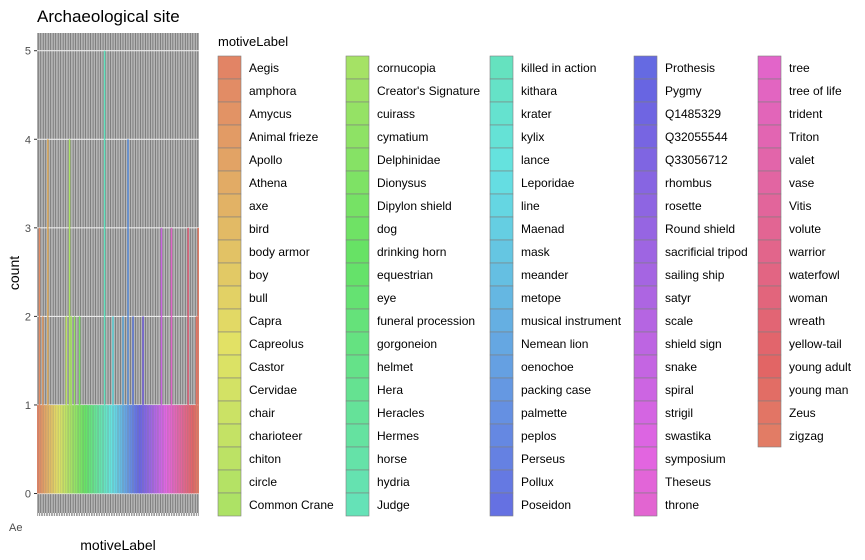 This screenshot has width=865, height=560. I want to click on legend-label: peplos, so click(538, 436).